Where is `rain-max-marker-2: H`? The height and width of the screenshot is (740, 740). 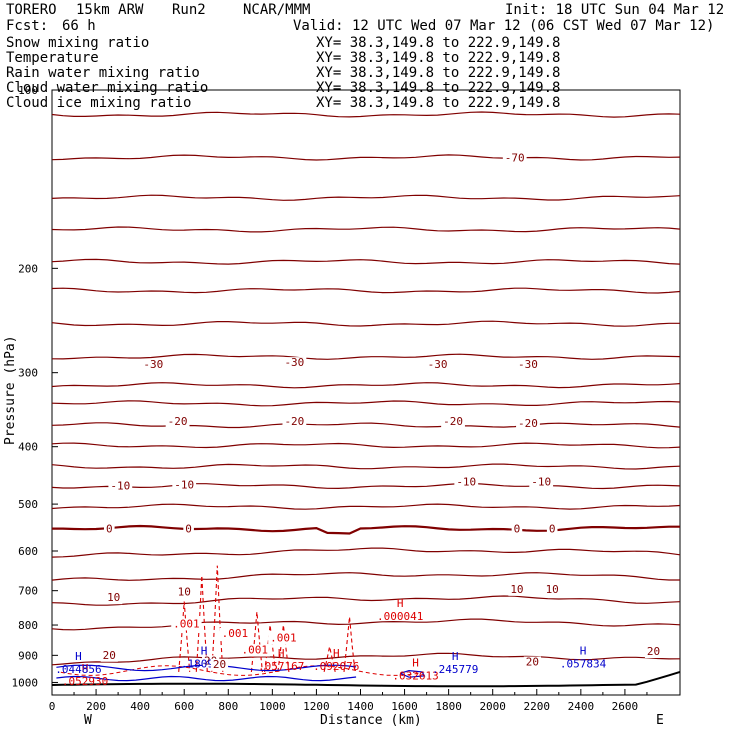 rain-max-marker-2: H is located at coordinates (281, 653).